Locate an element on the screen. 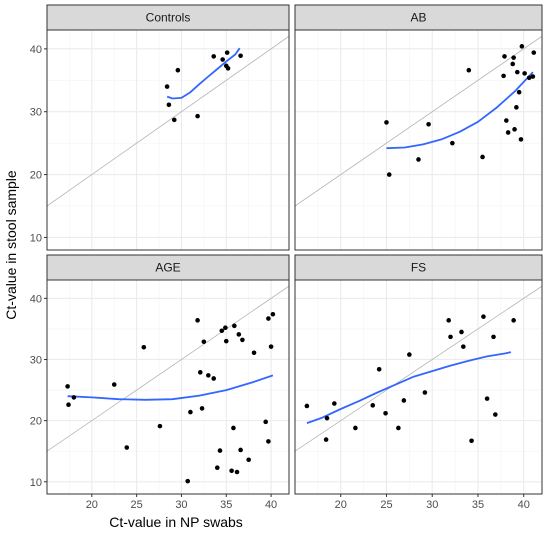 Image resolution: width=550 pixels, height=536 pixels. facet-strip-label: AB is located at coordinates (418, 18).